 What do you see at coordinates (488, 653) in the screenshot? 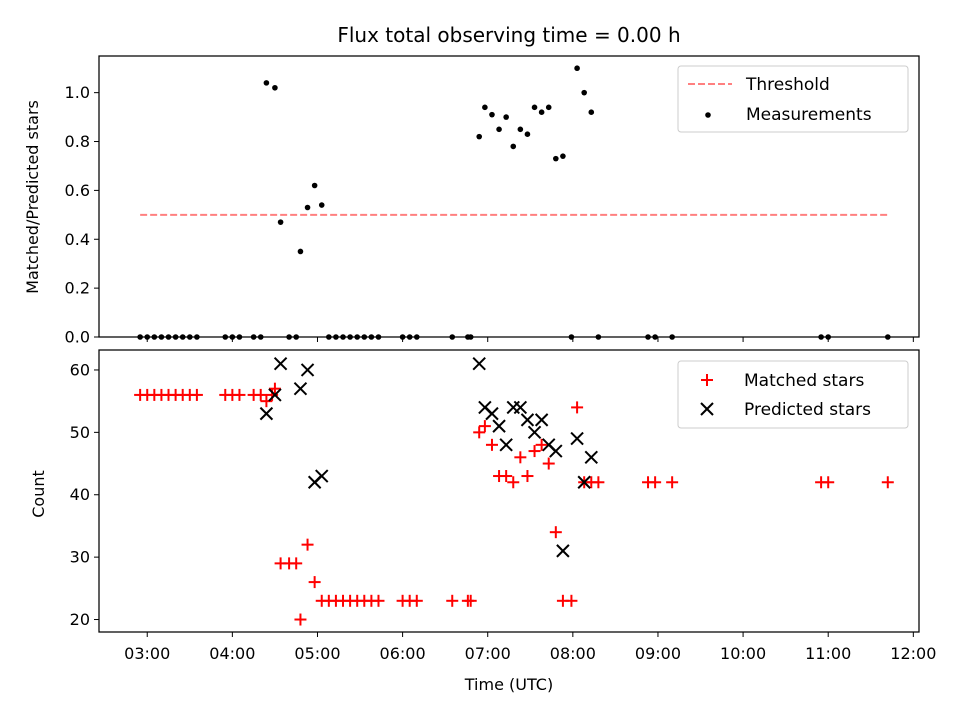
I see `x-tick-label: 07:00` at bounding box center [488, 653].